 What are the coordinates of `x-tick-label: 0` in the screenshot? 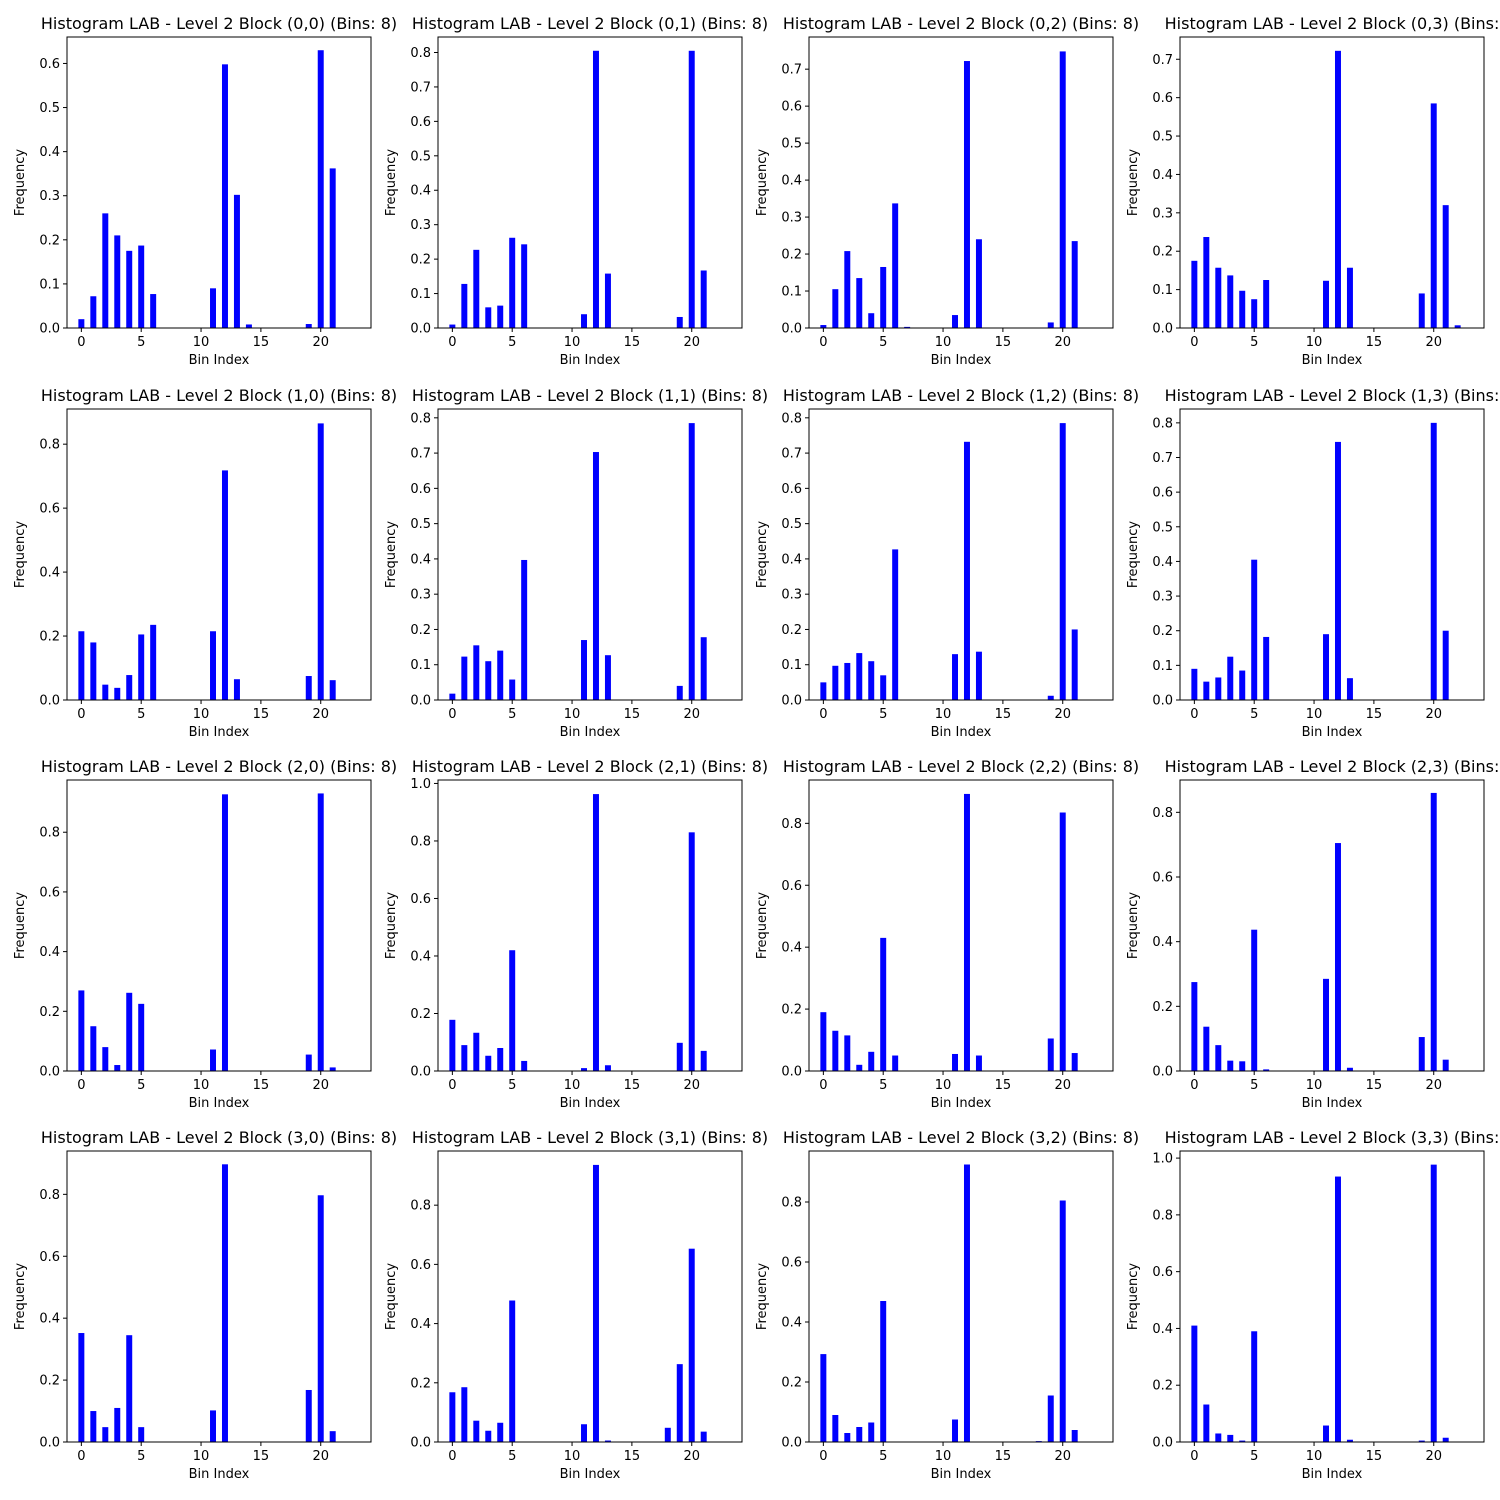 It's located at (823, 1456).